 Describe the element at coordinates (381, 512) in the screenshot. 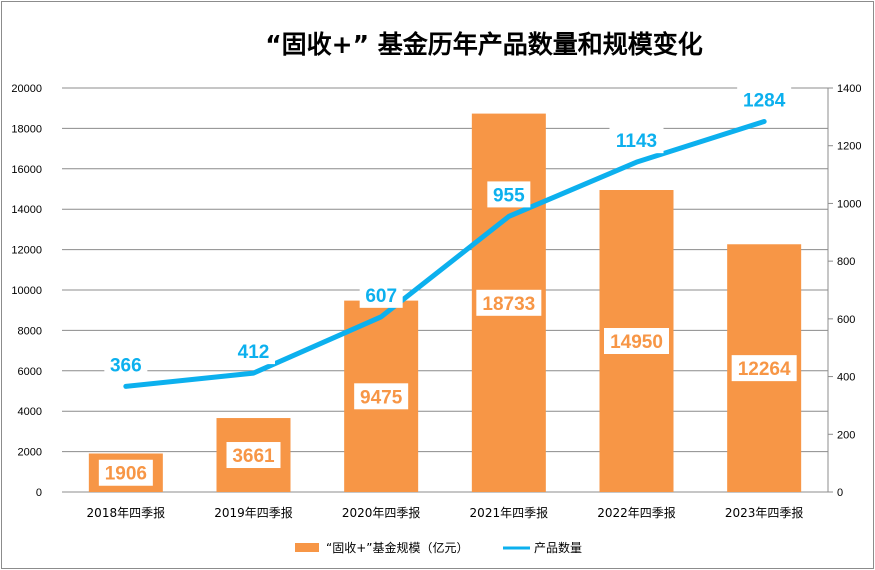

I see `x-tick-label: 2020年四季报` at that location.